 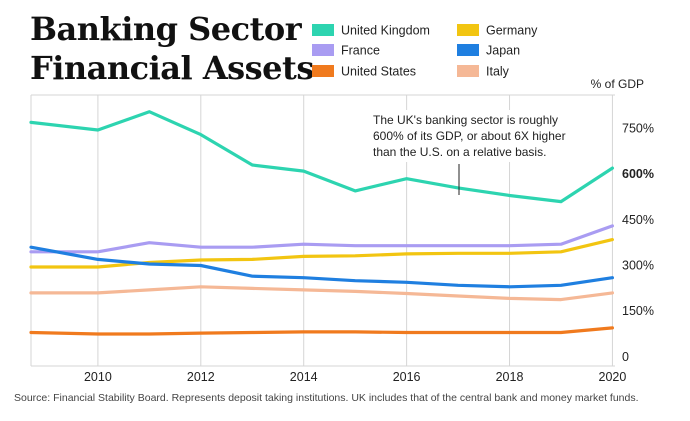 What do you see at coordinates (321, 293) in the screenshot?
I see `series-line-italy` at bounding box center [321, 293].